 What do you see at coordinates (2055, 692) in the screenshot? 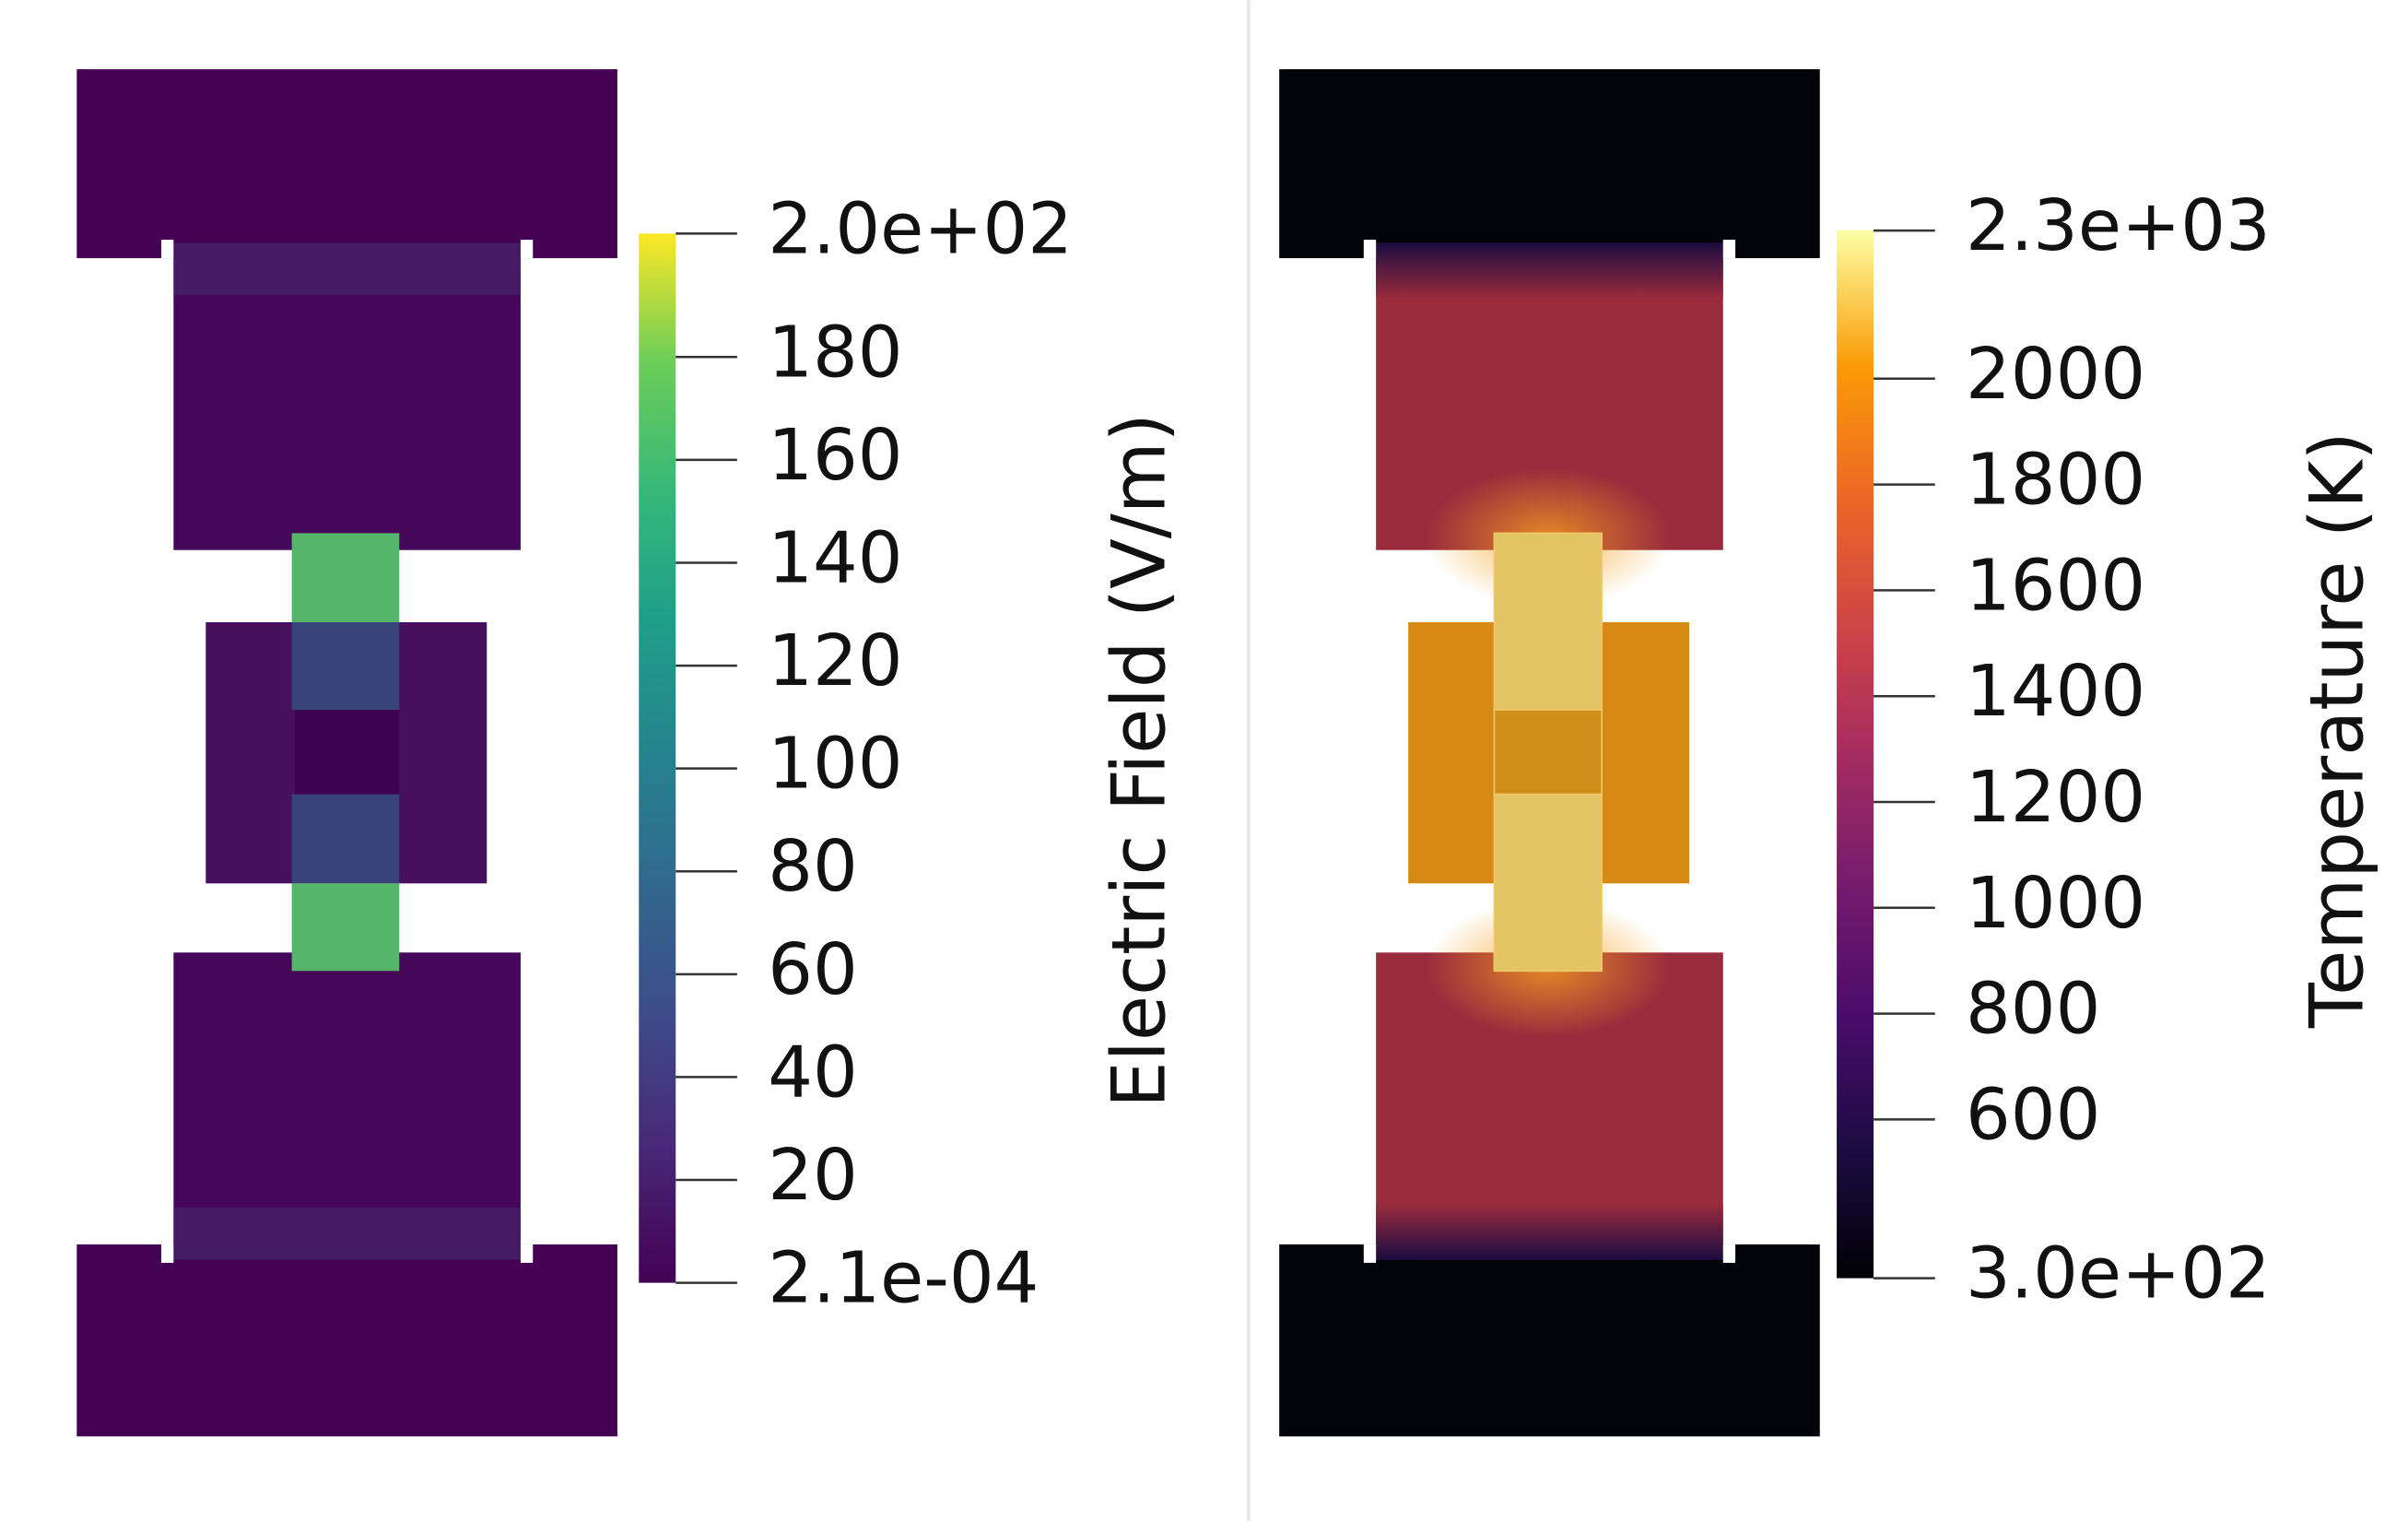
I see `tick-label: 1400` at bounding box center [2055, 692].